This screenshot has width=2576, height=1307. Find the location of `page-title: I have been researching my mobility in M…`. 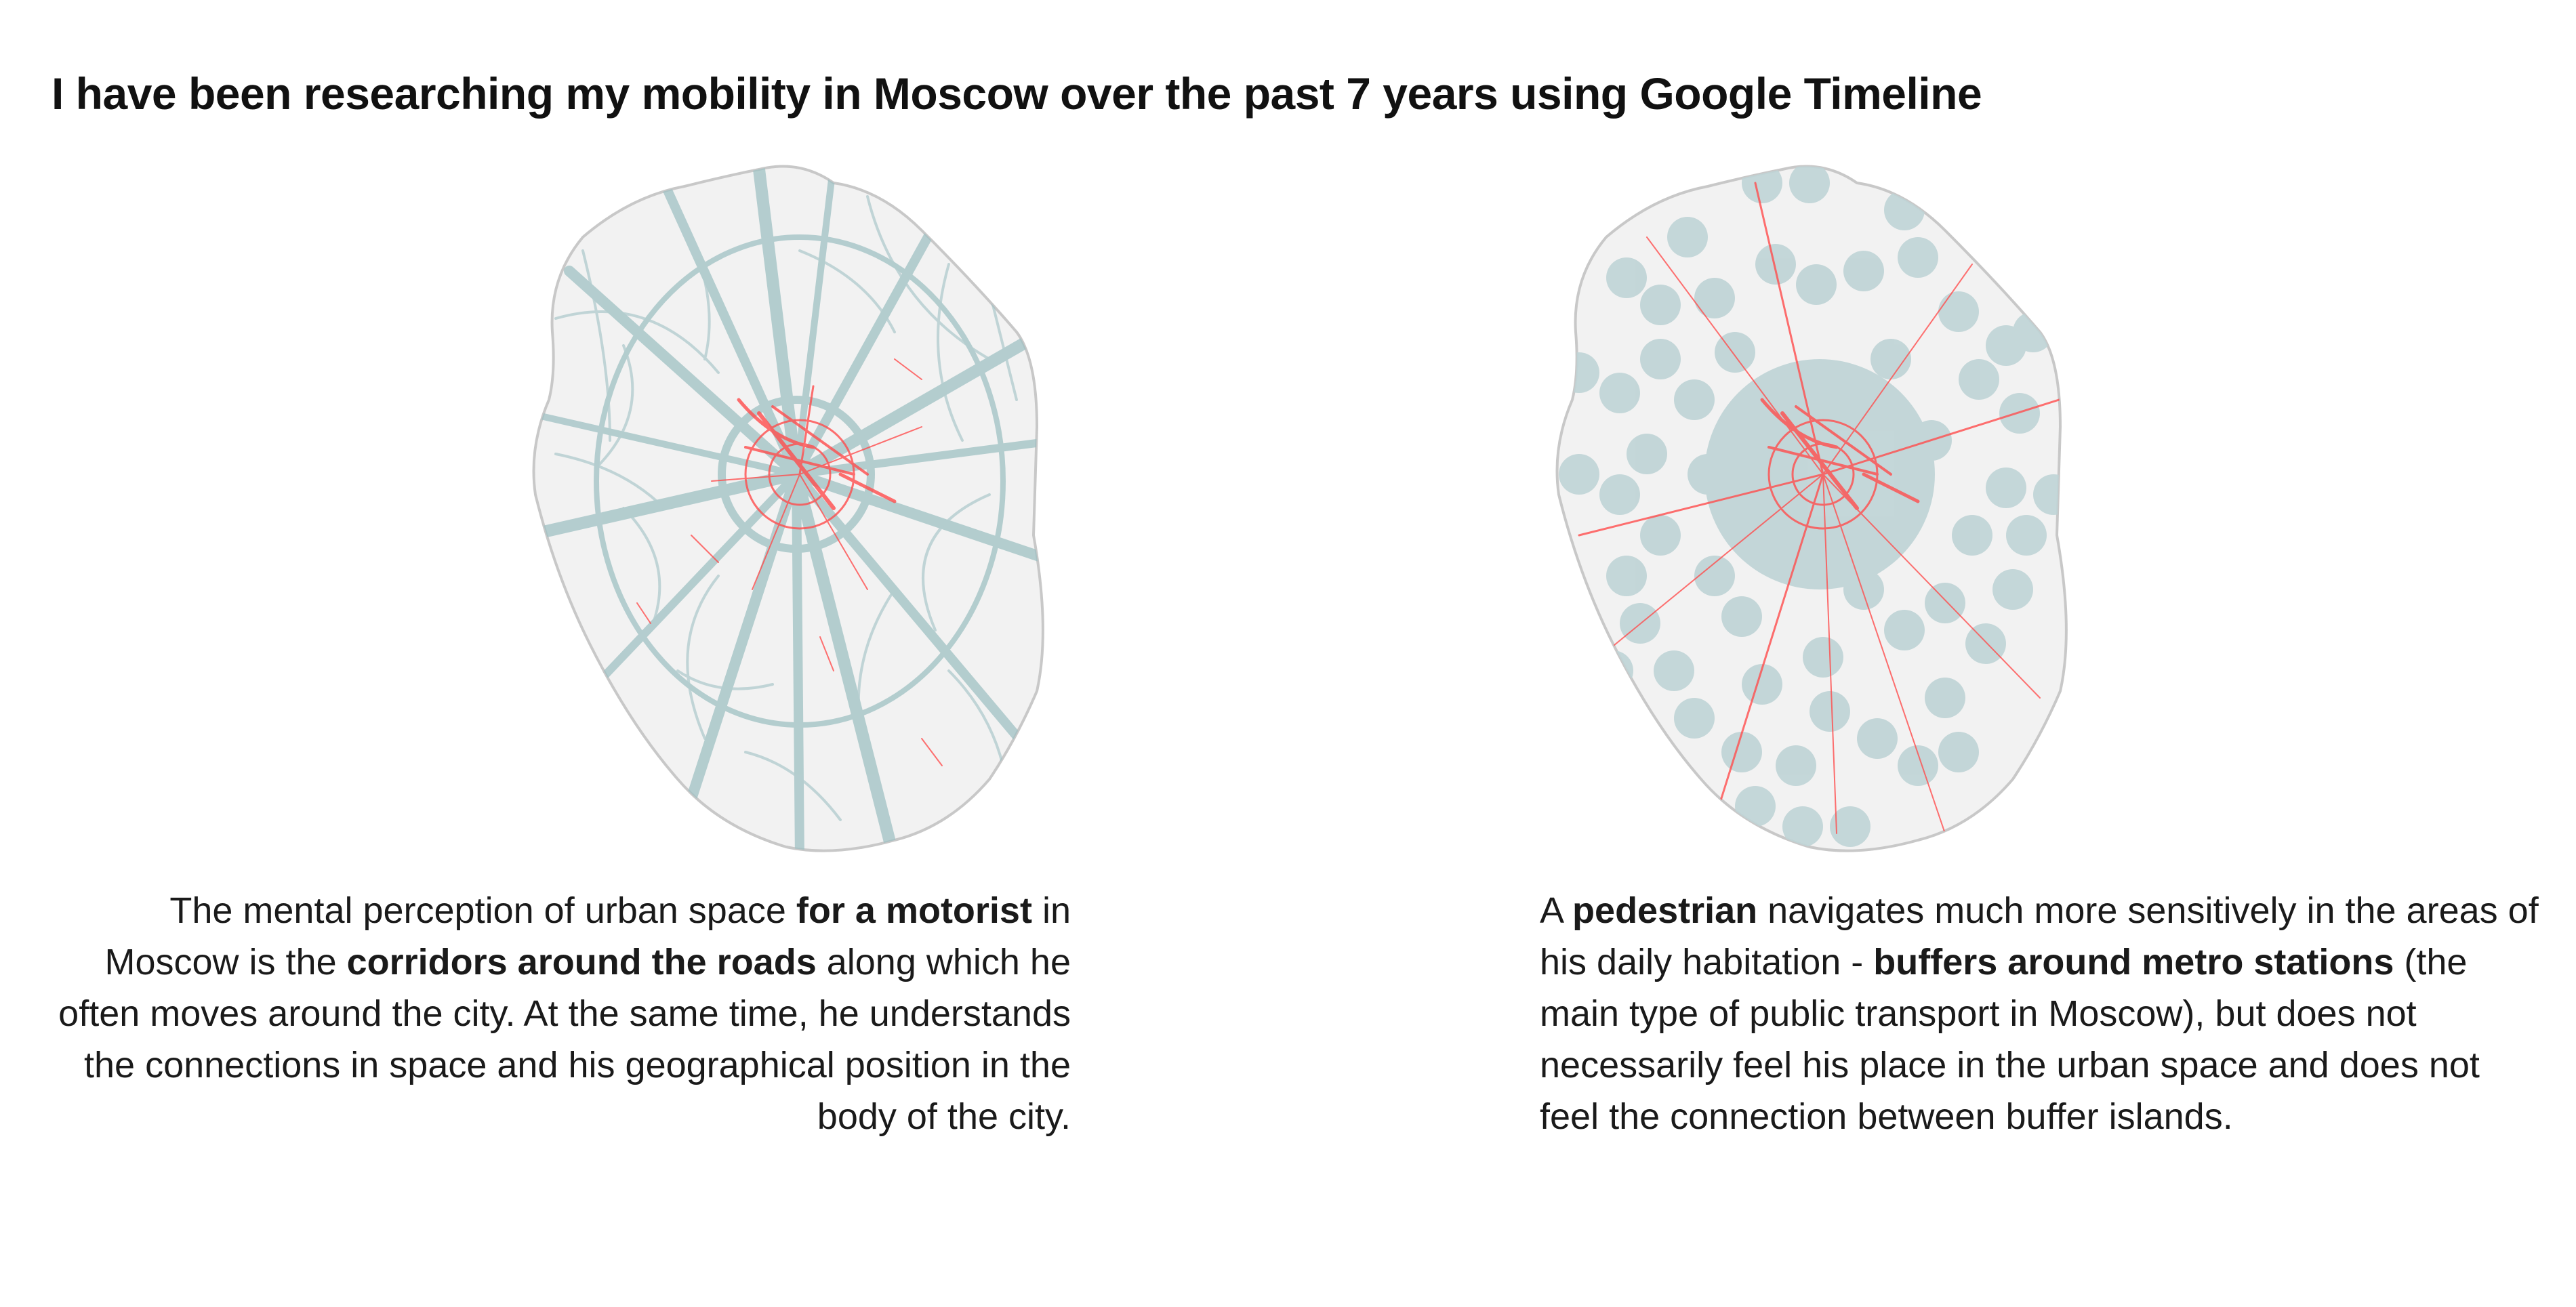

page-title: I have been researching my mobility in M… is located at coordinates (1017, 93).